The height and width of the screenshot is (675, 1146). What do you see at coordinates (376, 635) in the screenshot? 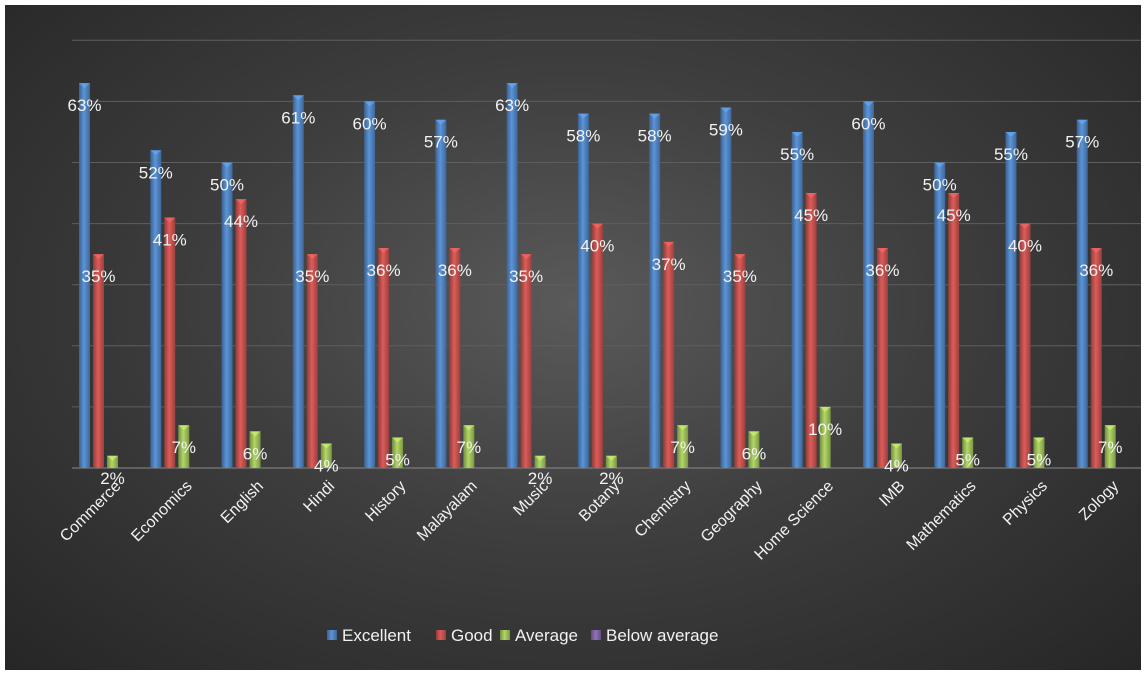
I see `legend-label-excellent: Excellent` at bounding box center [376, 635].